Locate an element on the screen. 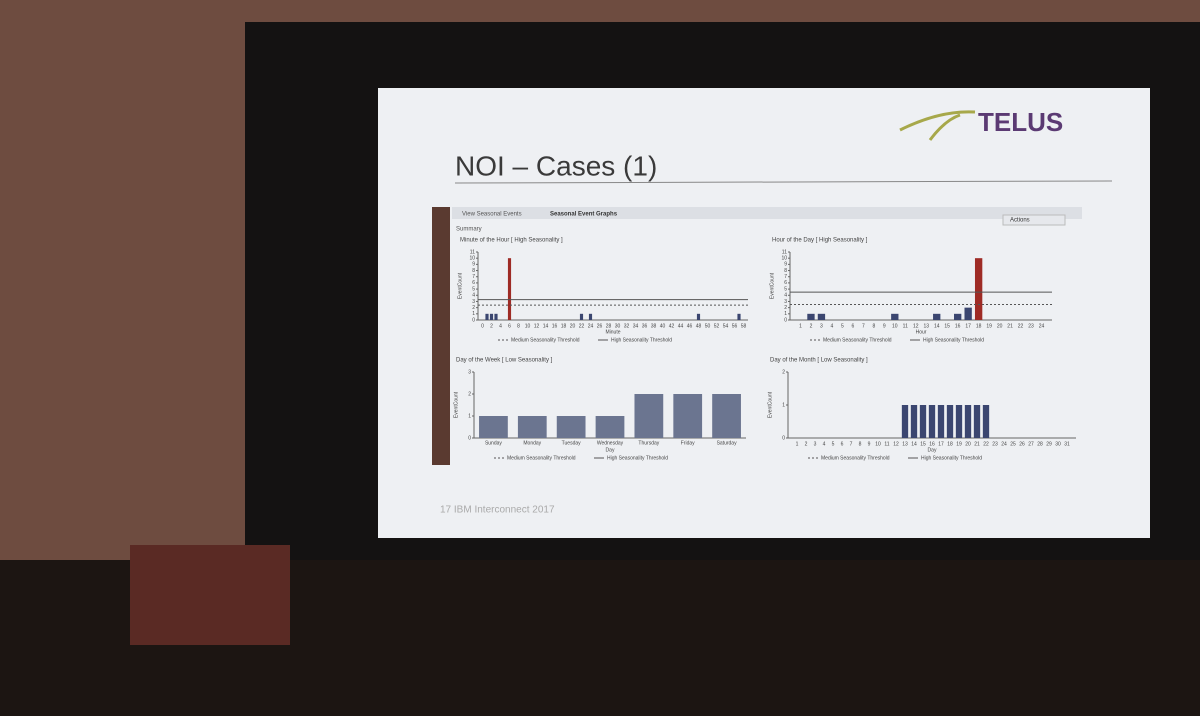  x-axis-label: Hour is located at coordinates (921, 332).